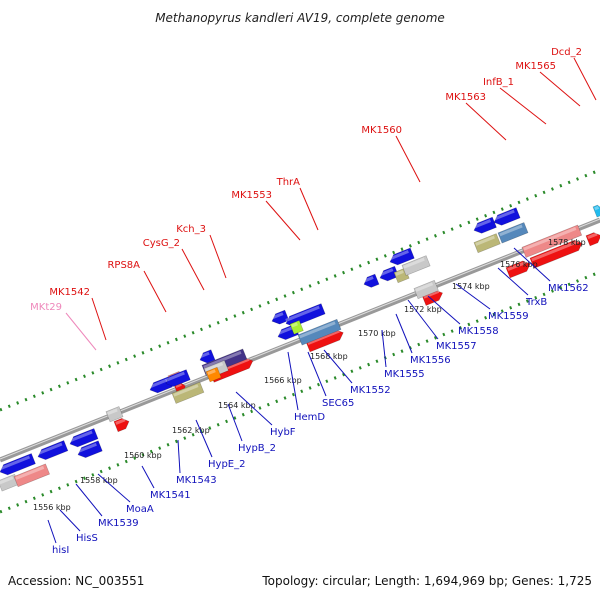 Image resolution: width=600 pixels, height=600 pixels. I want to click on accession-text: Accession: NC_003551, so click(76, 581).